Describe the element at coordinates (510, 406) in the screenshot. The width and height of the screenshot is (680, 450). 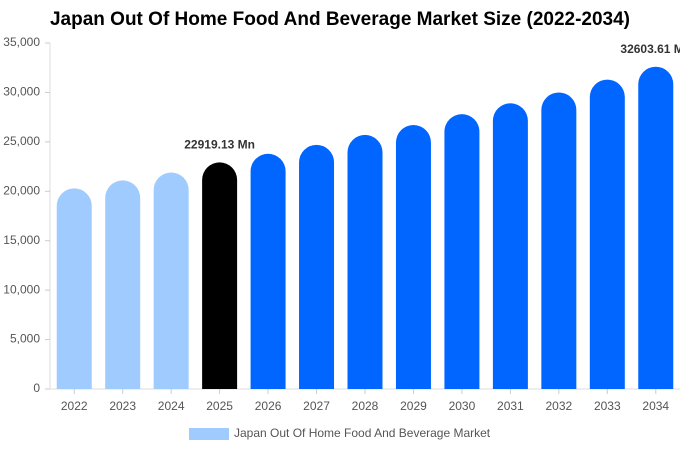
I see `x-tick-label: 2031` at that location.